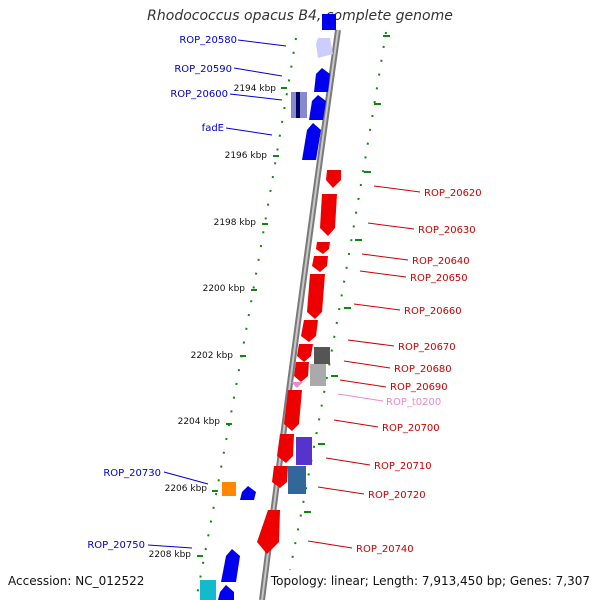 The image size is (600, 600). Describe the element at coordinates (433, 311) in the screenshot. I see `gene-label: ROP_20660` at that location.